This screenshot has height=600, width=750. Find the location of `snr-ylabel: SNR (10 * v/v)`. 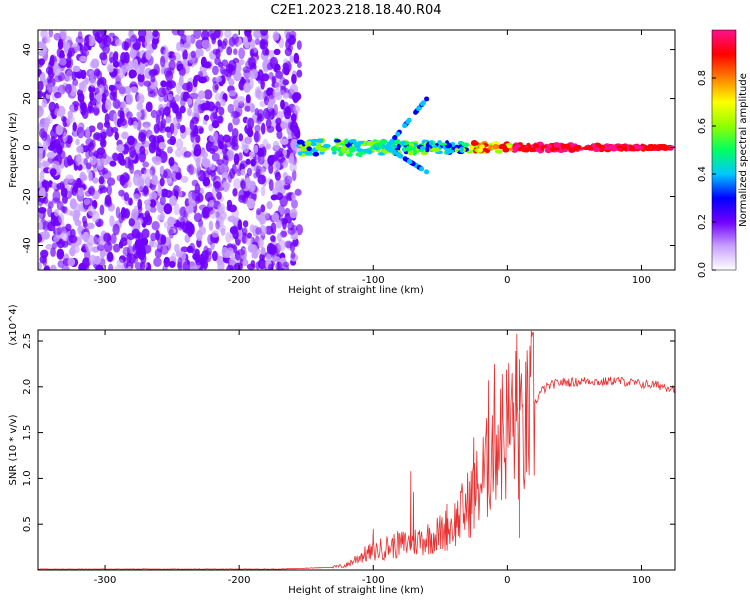

snr-ylabel: SNR (10 * v/v) is located at coordinates (13, 449).